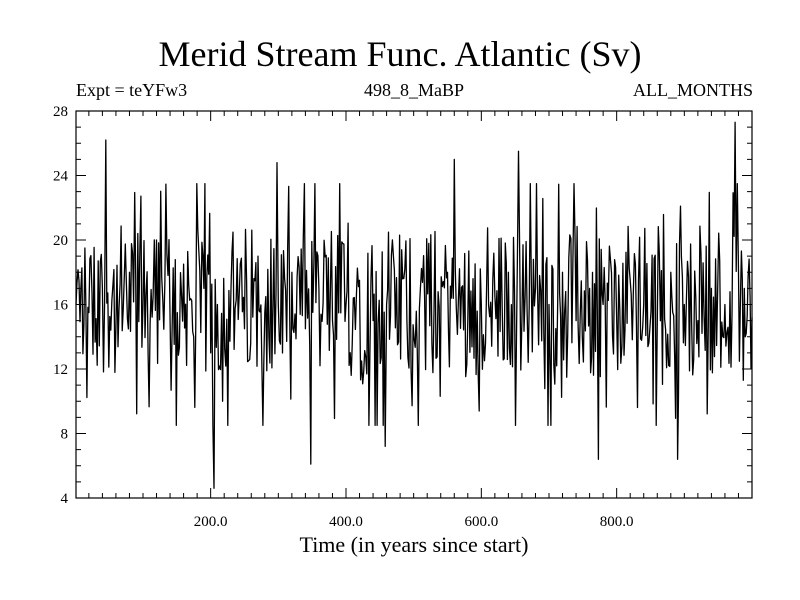  What do you see at coordinates (346, 522) in the screenshot?
I see `x-tick-label: 400.0` at bounding box center [346, 522].